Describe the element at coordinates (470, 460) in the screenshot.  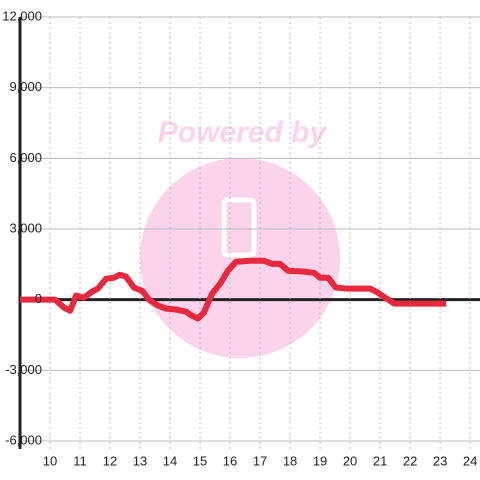
I see `x-tick-label: 24` at that location.